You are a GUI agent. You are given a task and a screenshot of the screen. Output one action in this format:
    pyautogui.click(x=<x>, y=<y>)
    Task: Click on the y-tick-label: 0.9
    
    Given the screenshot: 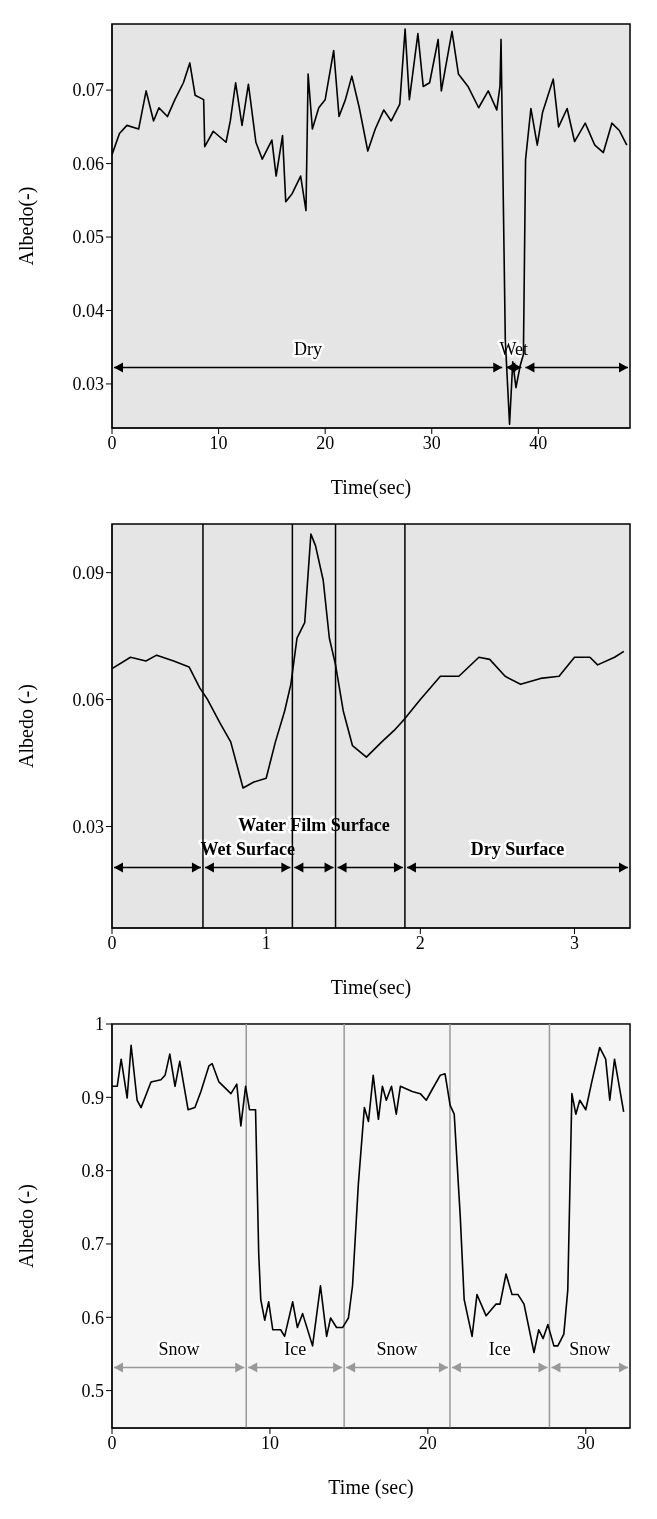 What is the action you would take?
    pyautogui.click(x=92, y=1097)
    